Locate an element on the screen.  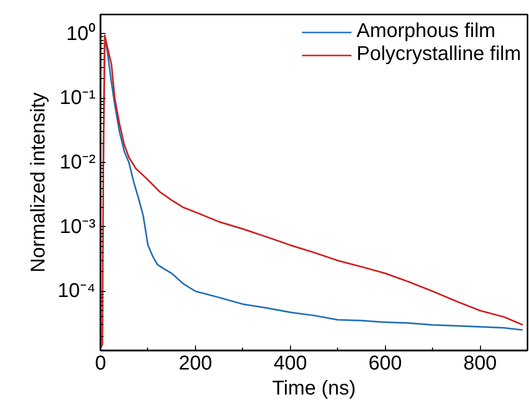
y-tick-label: 10⁻⁴ is located at coordinates (77, 291).